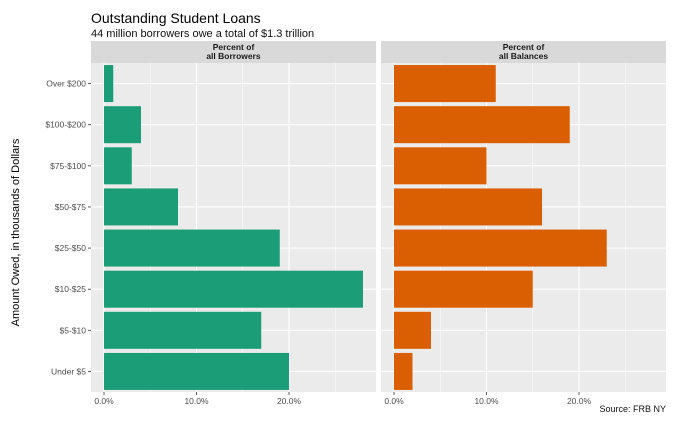  Describe the element at coordinates (70, 289) in the screenshot. I see `y-tick-label: $10-$25` at that location.